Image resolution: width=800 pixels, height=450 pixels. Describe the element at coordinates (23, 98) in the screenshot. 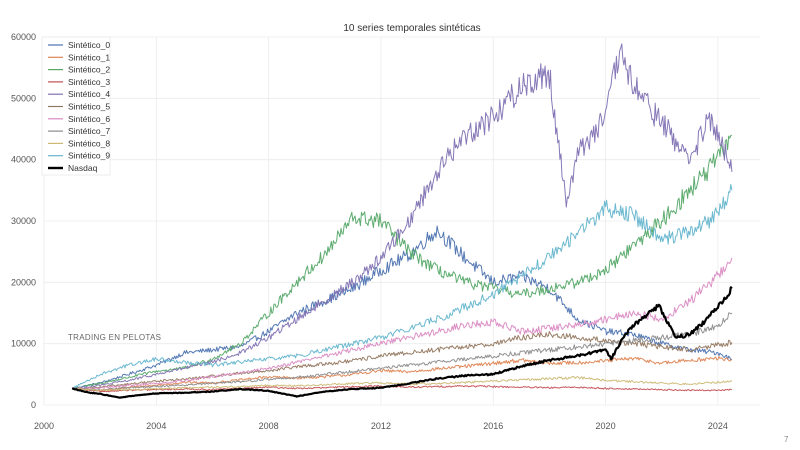

I see `y-tick-label: 50000` at that location.